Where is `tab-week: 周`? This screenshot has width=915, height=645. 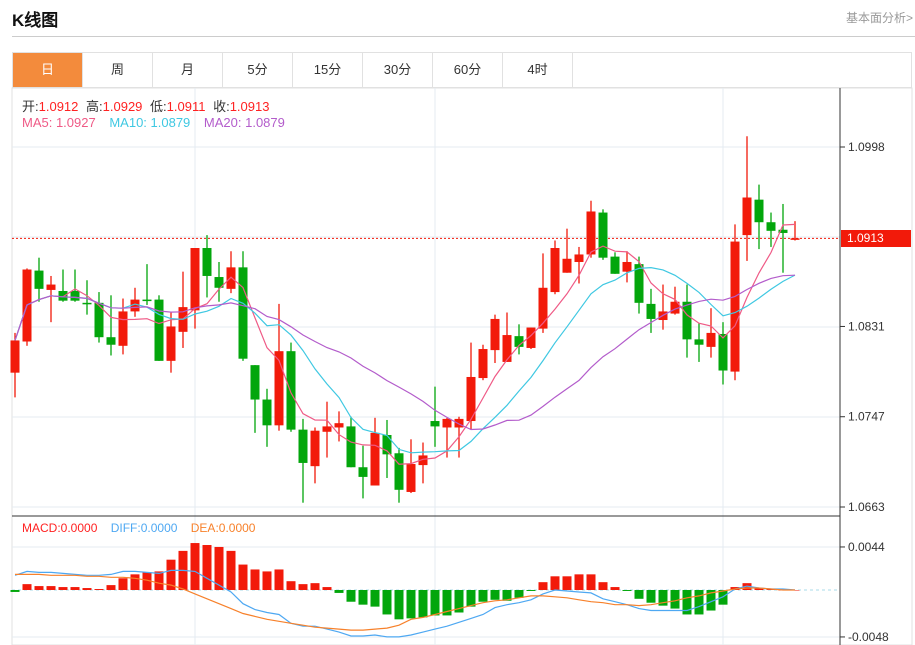 tab-week: 周 is located at coordinates (118, 70).